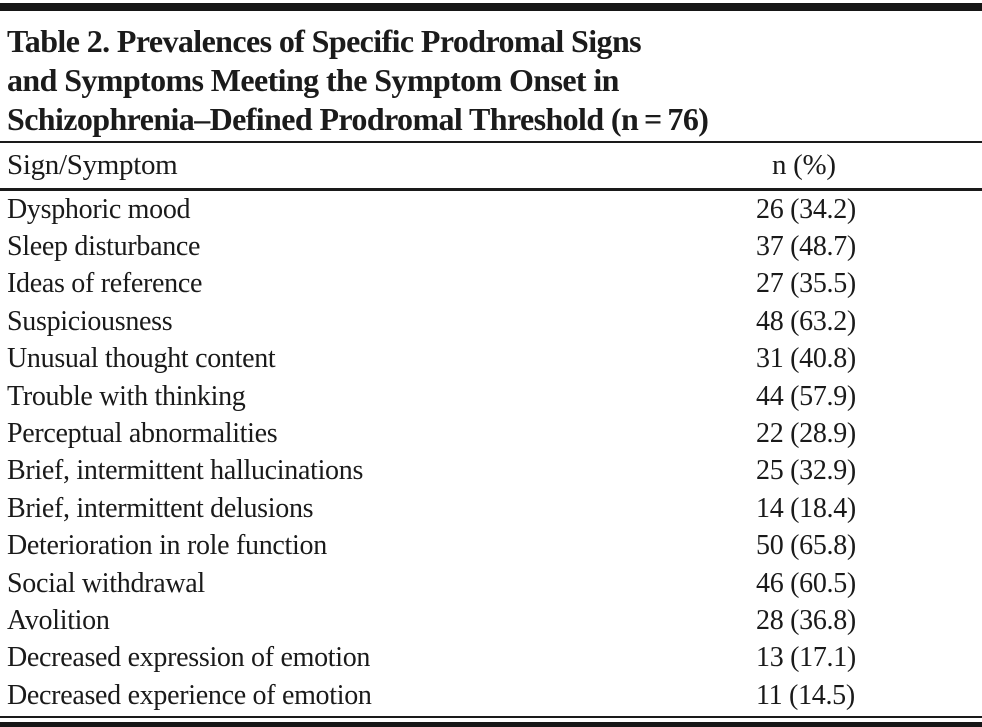 The height and width of the screenshot is (727, 982). Describe the element at coordinates (58, 620) in the screenshot. I see `row-label: Avolition` at that location.